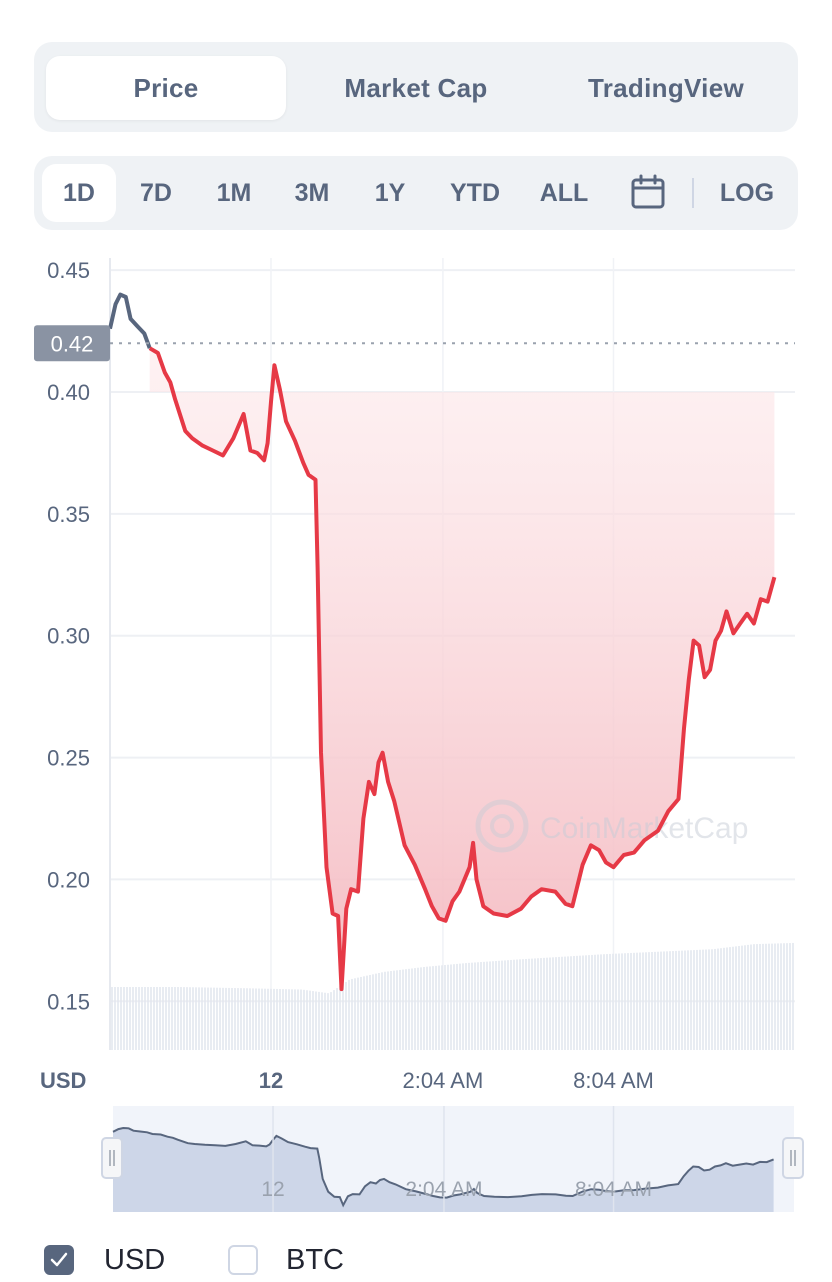 This screenshot has height=1282, width=832. What do you see at coordinates (648, 192) in the screenshot?
I see `calendar-icon` at bounding box center [648, 192].